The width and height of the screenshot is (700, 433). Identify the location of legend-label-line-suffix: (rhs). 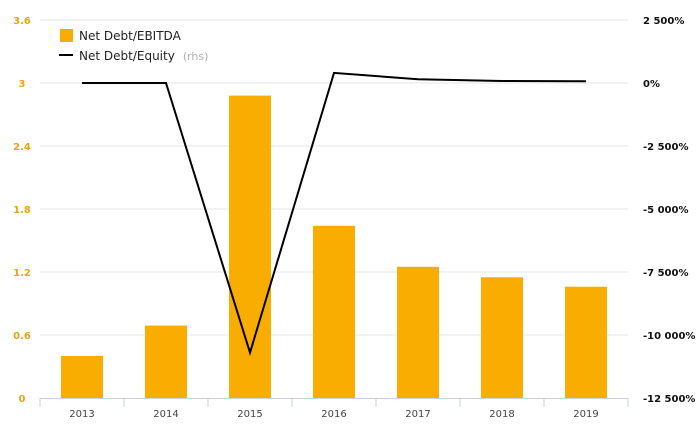
(196, 56).